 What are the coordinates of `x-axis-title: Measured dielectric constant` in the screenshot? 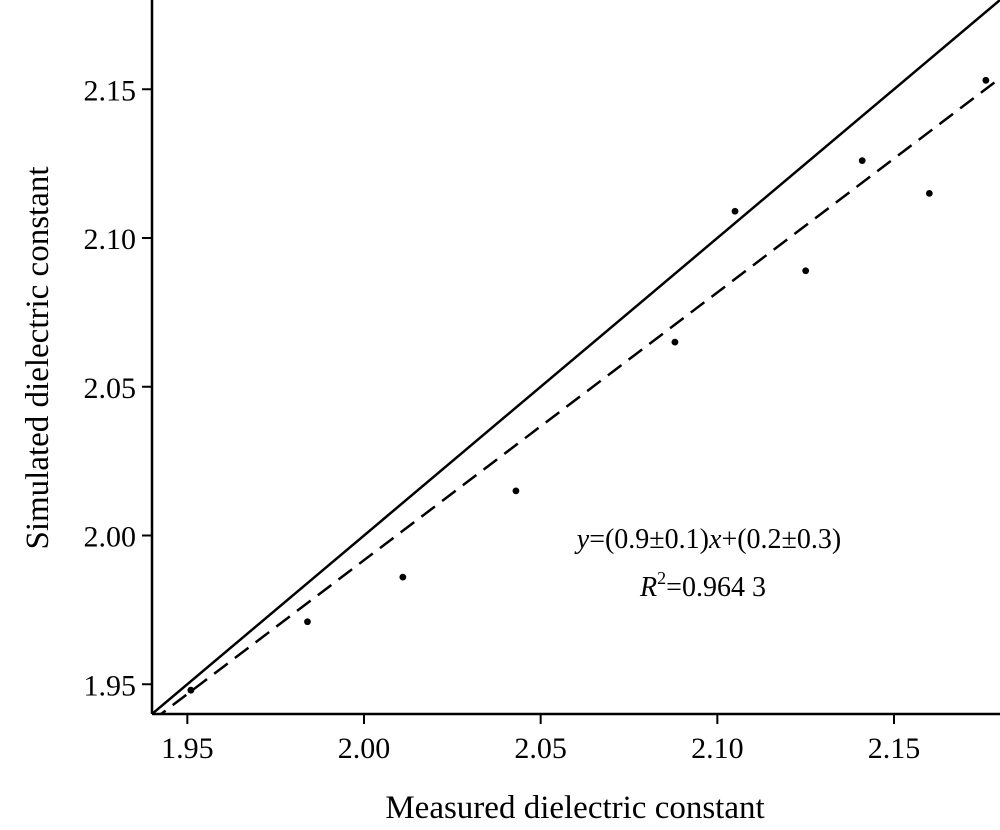 It's located at (574, 808).